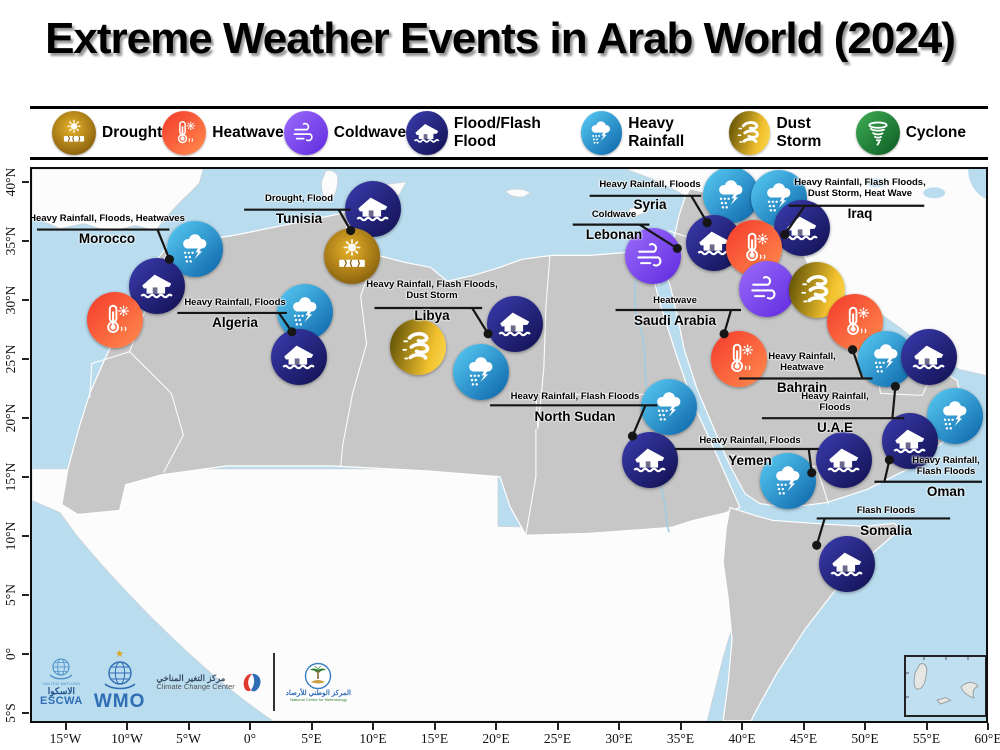 This screenshot has width=1000, height=750. I want to click on marker-rainfall-libya, so click(481, 372).